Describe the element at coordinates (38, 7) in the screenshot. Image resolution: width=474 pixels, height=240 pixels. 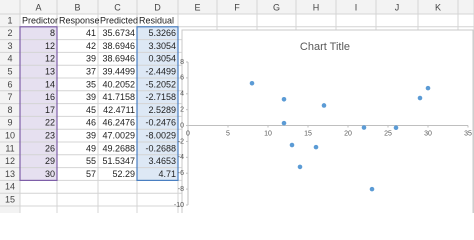
I see `column-header: A` at that location.